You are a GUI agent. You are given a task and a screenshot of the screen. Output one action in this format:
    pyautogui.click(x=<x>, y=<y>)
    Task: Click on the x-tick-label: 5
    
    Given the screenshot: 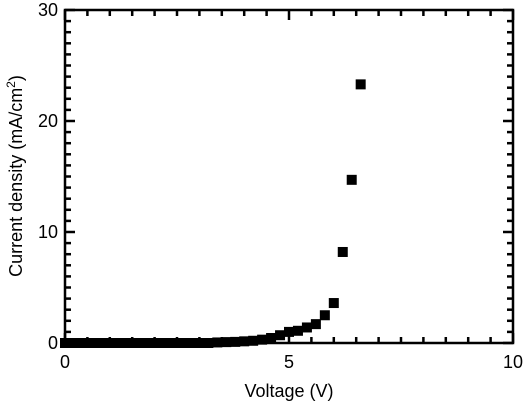 What is the action you would take?
    pyautogui.click(x=289, y=362)
    